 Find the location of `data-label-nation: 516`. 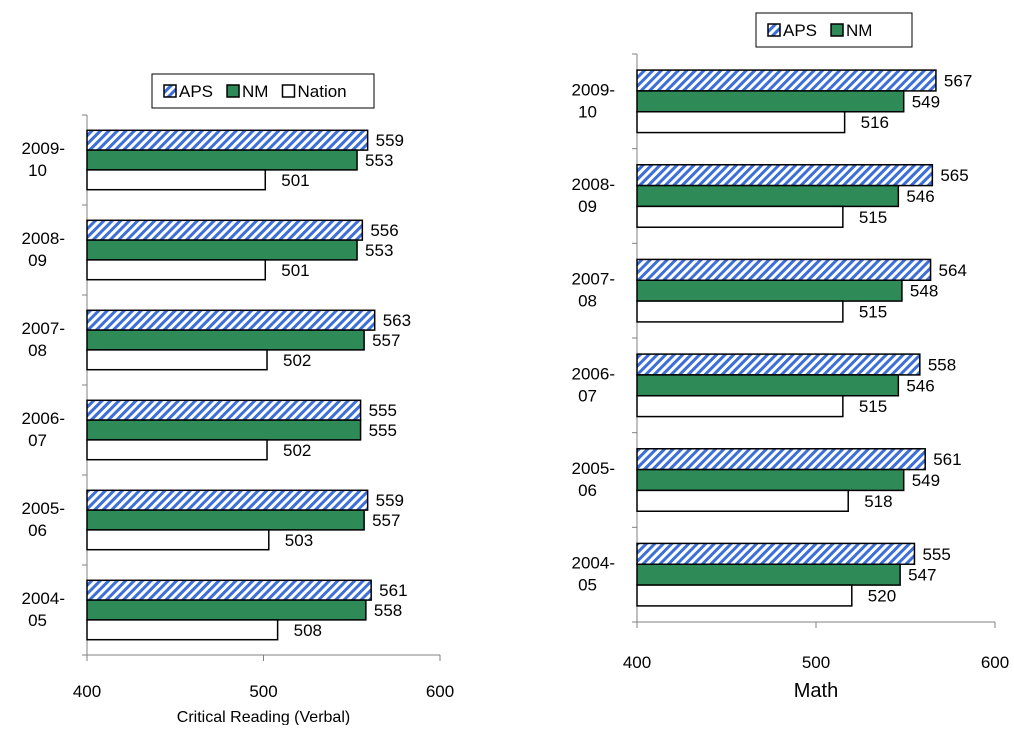

data-label-nation: 516 is located at coordinates (875, 122).